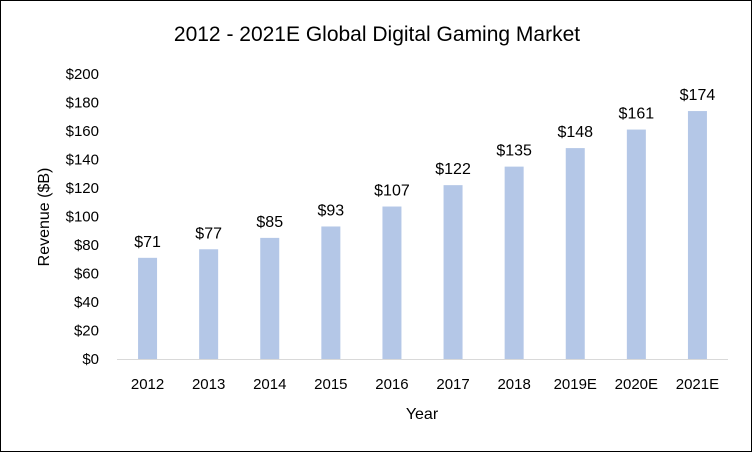  Describe the element at coordinates (636, 384) in the screenshot. I see `x-tick-label: 2020E` at that location.